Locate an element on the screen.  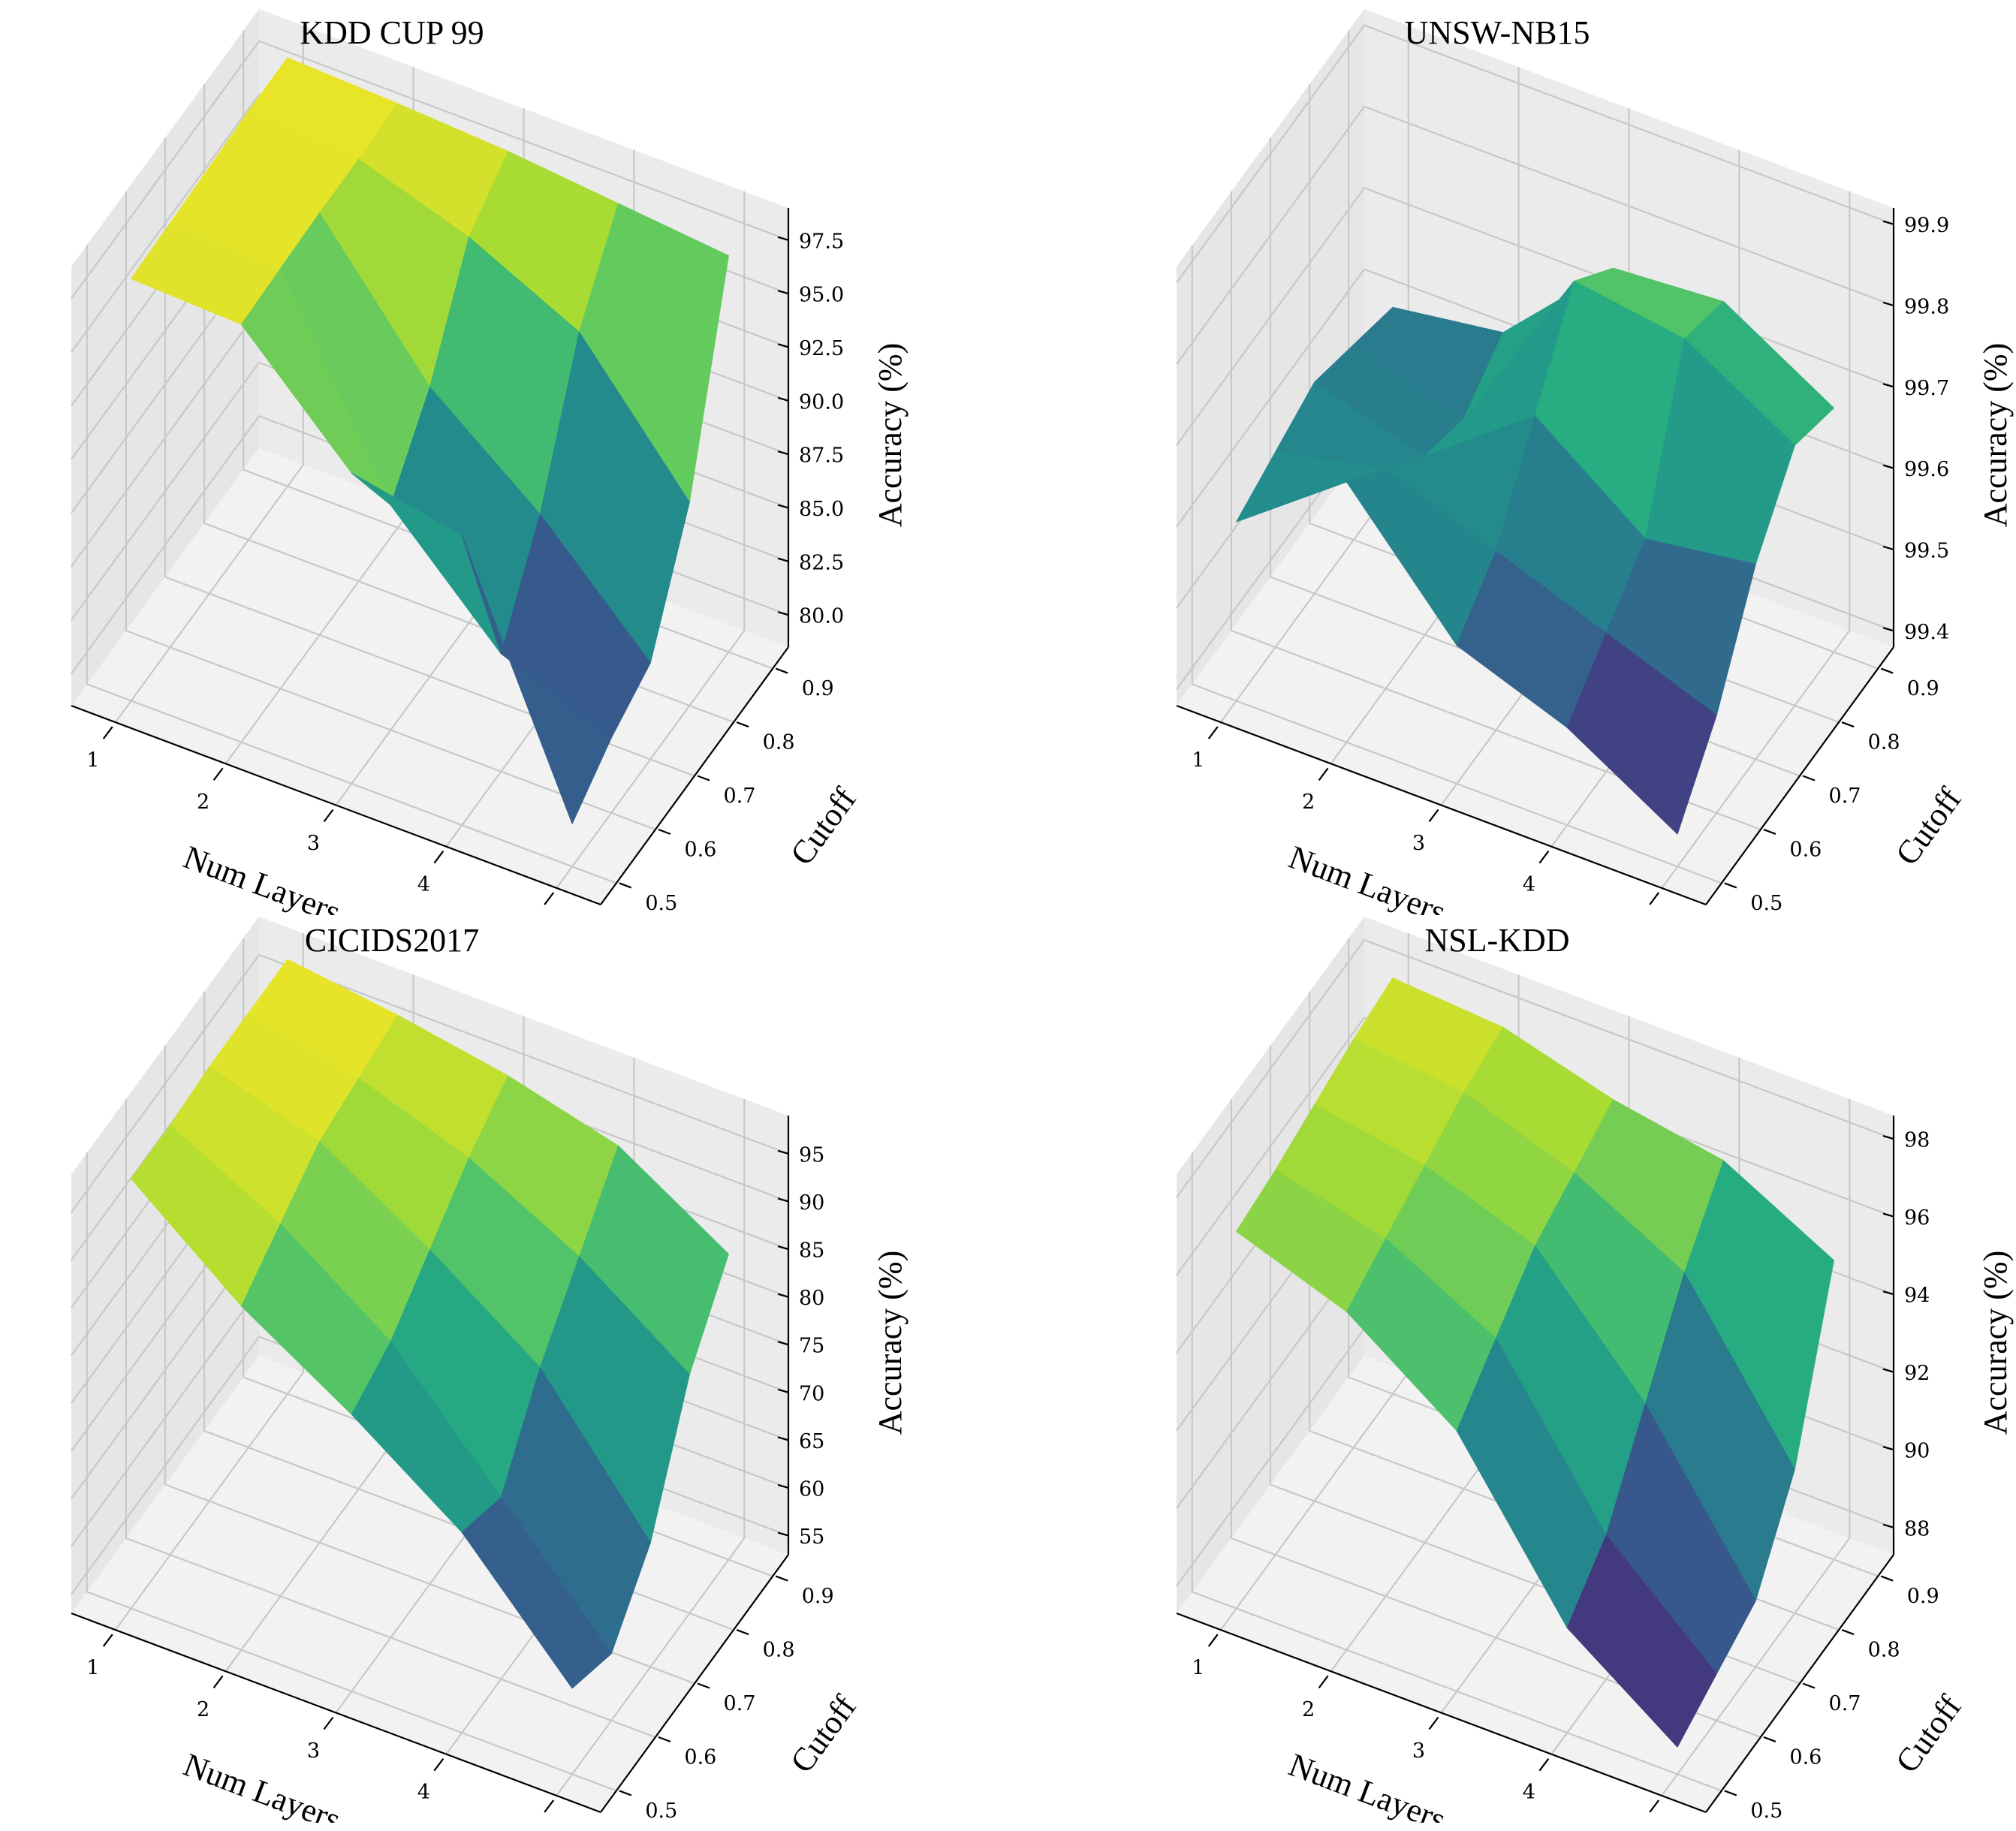
z-tick-label: 99.8 is located at coordinates (1926, 307).